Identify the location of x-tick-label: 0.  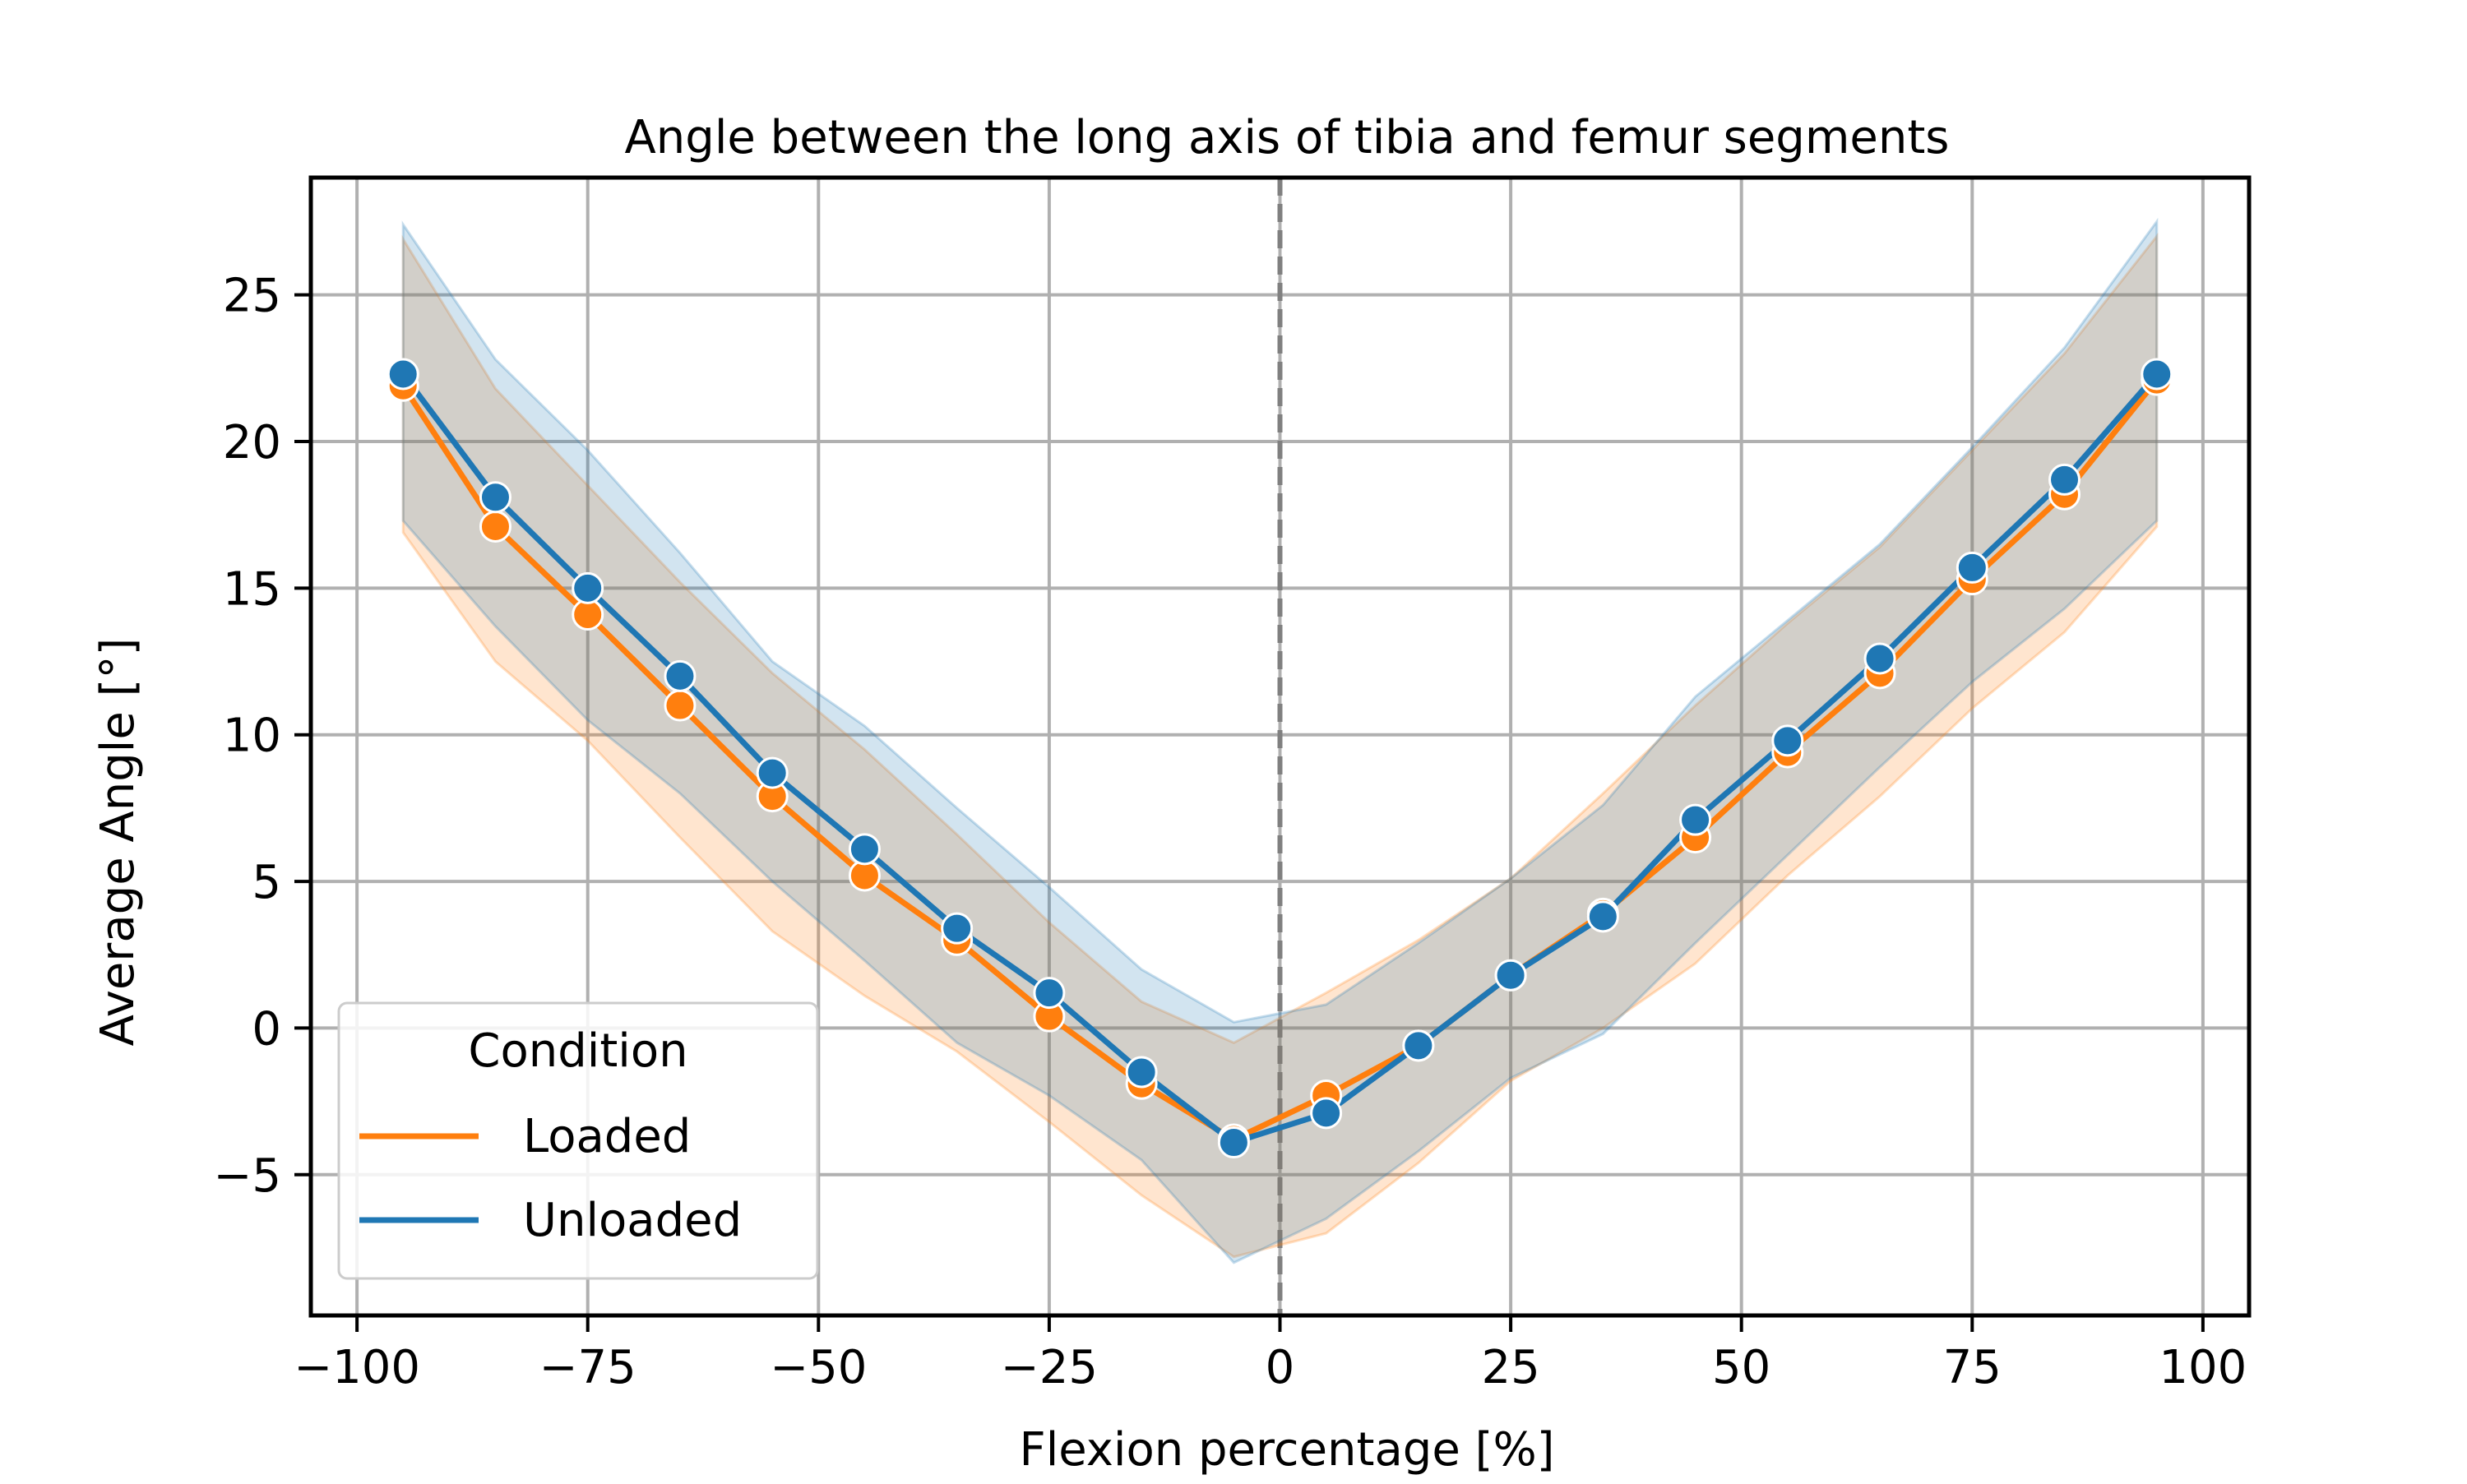
(1280, 1368).